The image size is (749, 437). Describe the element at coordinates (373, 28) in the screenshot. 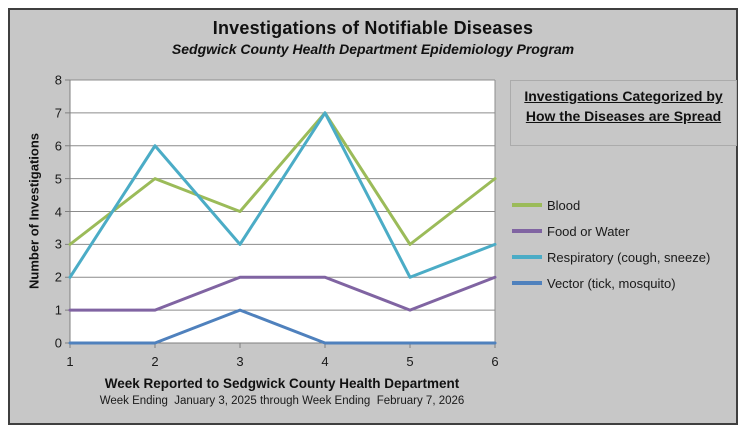

I see `chart-title: Investigations of Notifiable Diseases` at that location.